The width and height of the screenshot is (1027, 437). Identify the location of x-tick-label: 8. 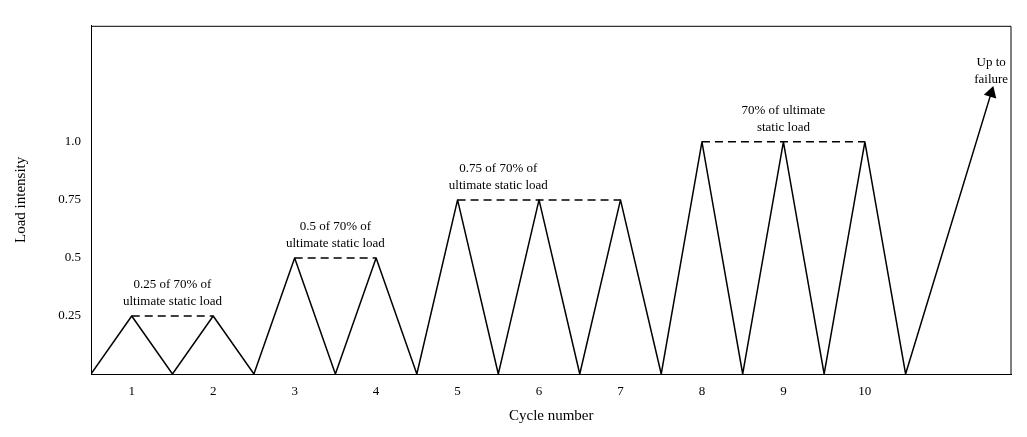
(702, 391).